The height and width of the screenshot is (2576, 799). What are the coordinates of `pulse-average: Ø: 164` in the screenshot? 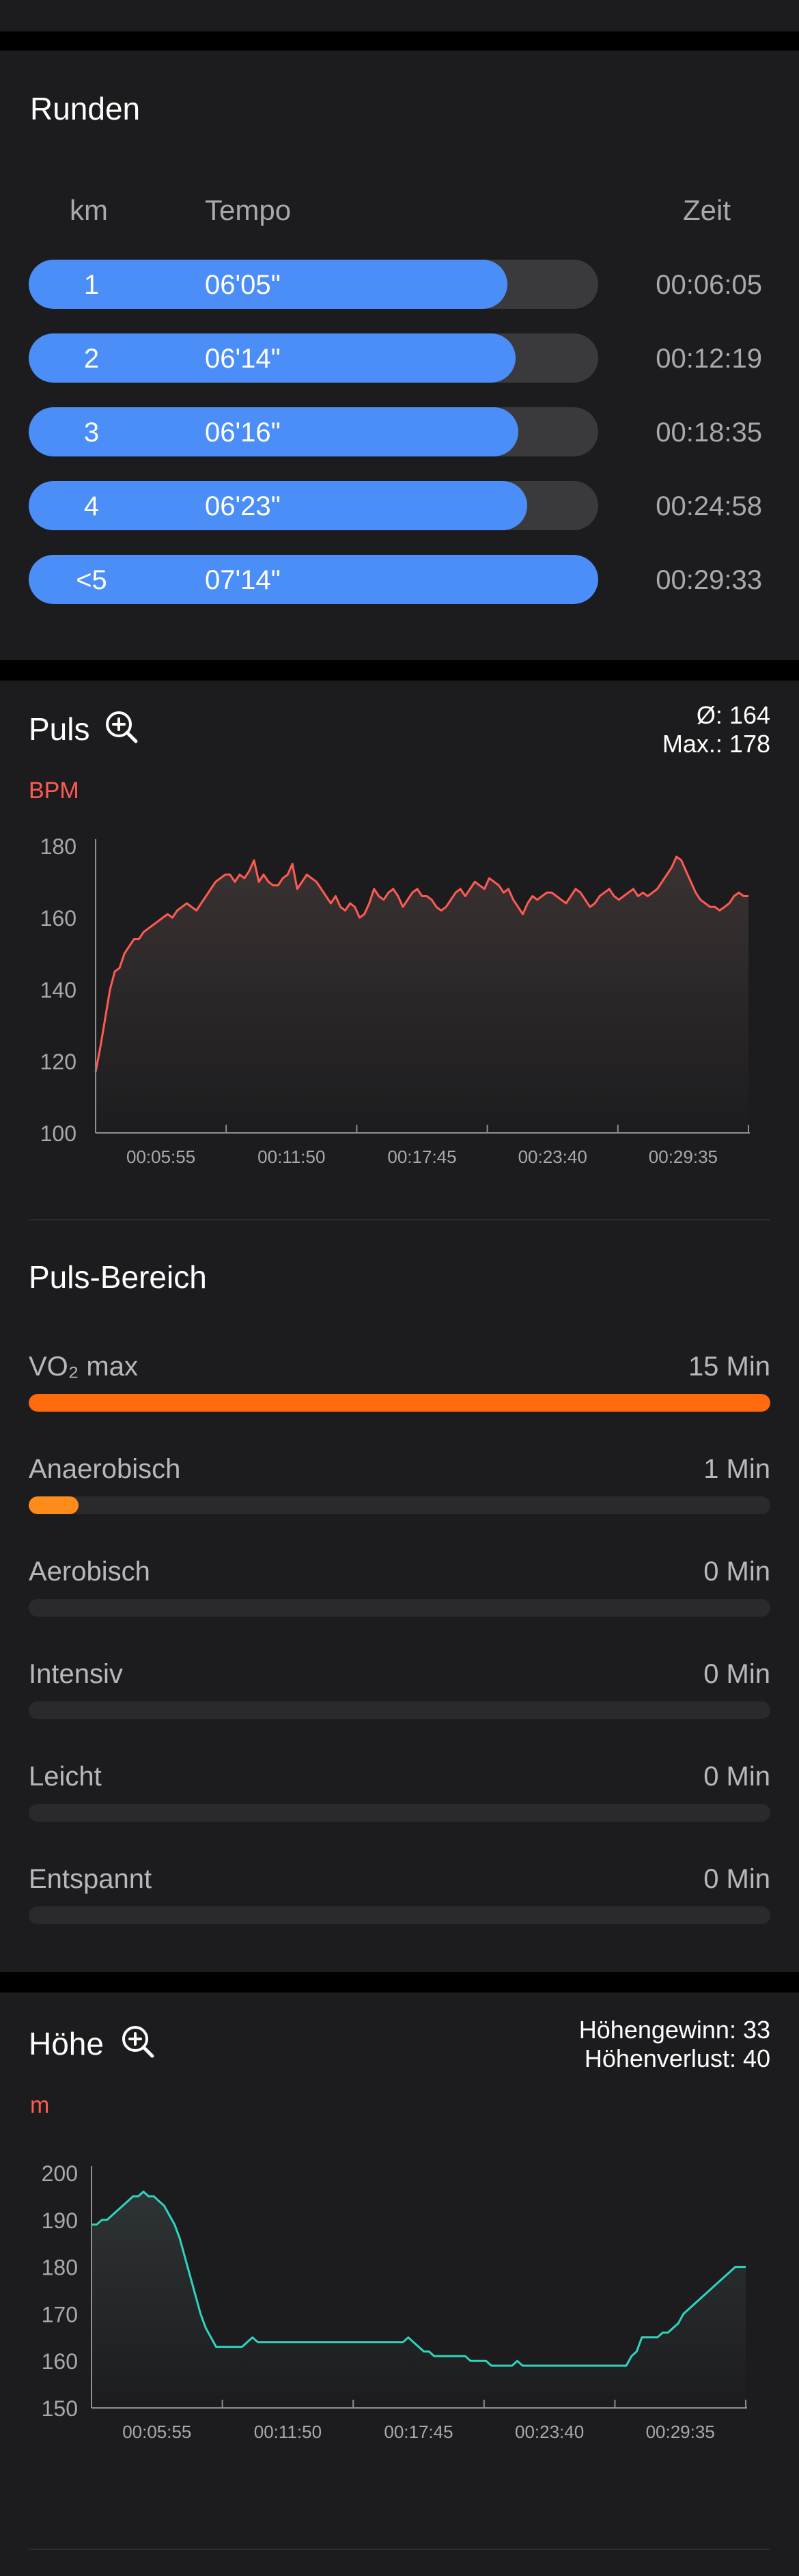 It's located at (733, 715).